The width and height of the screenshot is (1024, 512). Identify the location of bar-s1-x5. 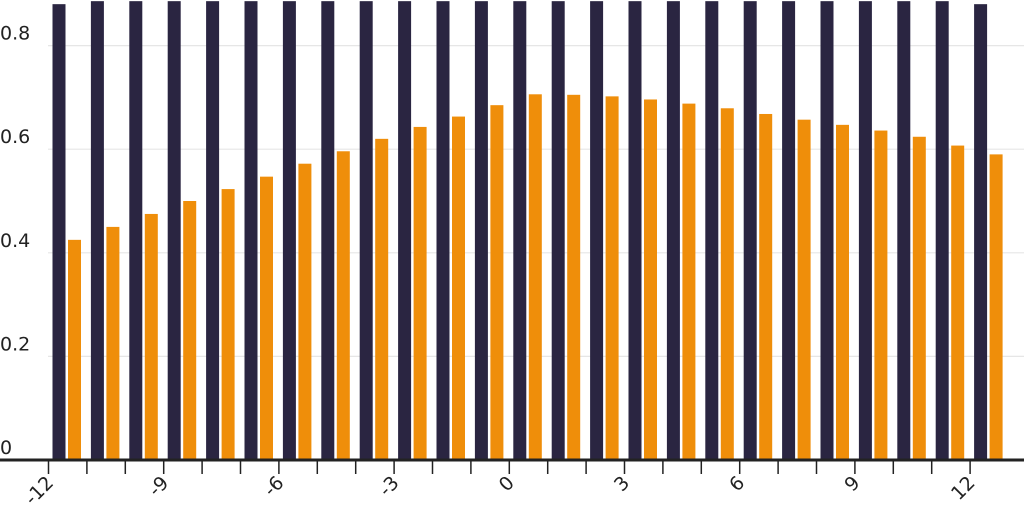
(727, 284).